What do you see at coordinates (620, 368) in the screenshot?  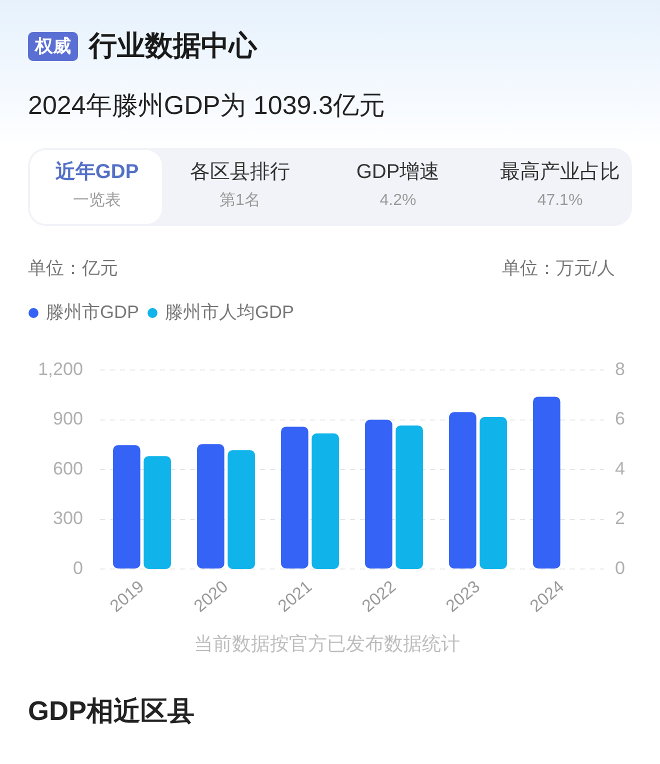 I see `y2-tick-label: 8` at bounding box center [620, 368].